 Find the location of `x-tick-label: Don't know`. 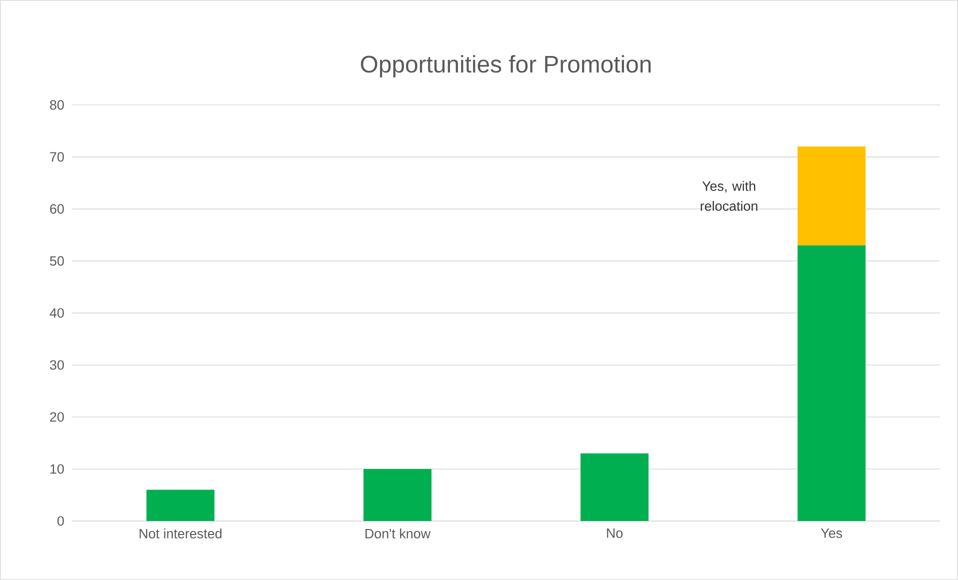

x-tick-label: Don't know is located at coordinates (398, 533).